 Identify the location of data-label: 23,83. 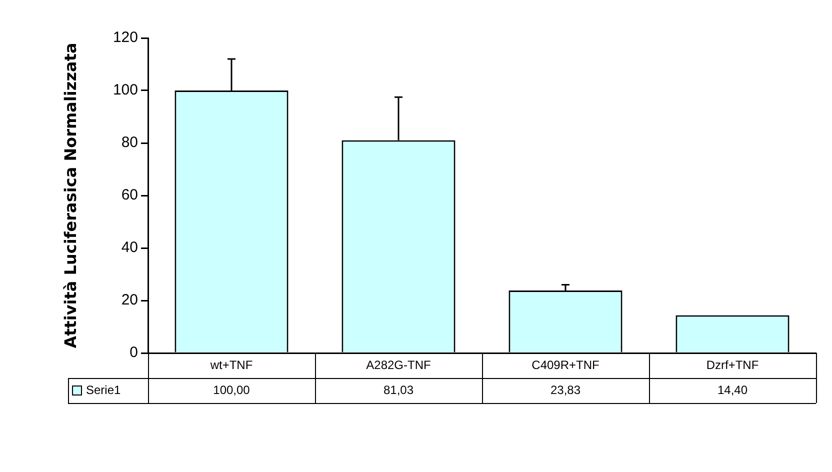
(565, 389).